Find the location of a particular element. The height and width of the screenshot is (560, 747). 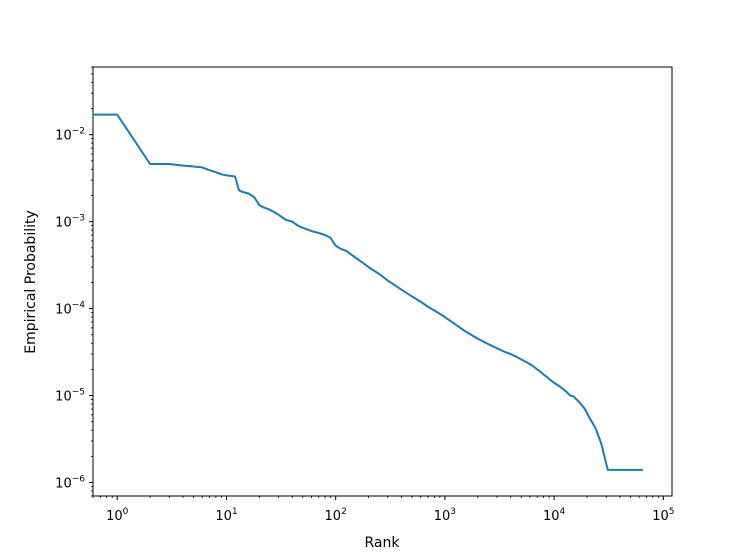

y-axis-label: Empirical Probability is located at coordinates (31, 282).